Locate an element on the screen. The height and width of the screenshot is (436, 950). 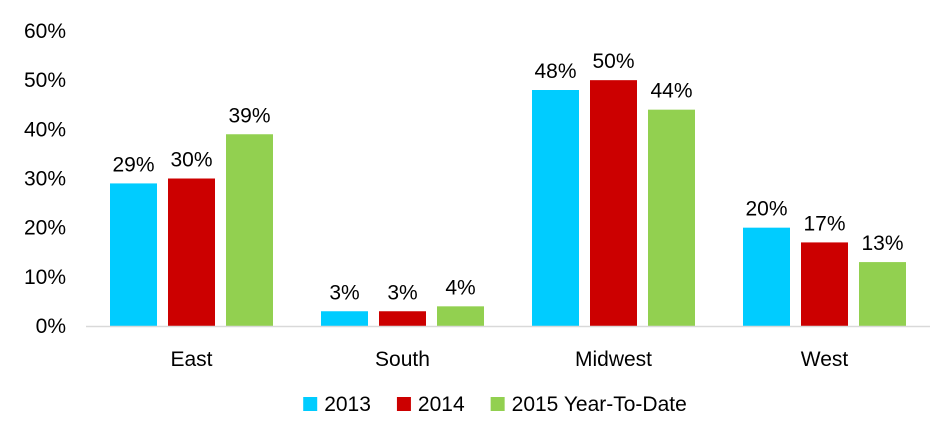
data-label: 30% is located at coordinates (191, 160).